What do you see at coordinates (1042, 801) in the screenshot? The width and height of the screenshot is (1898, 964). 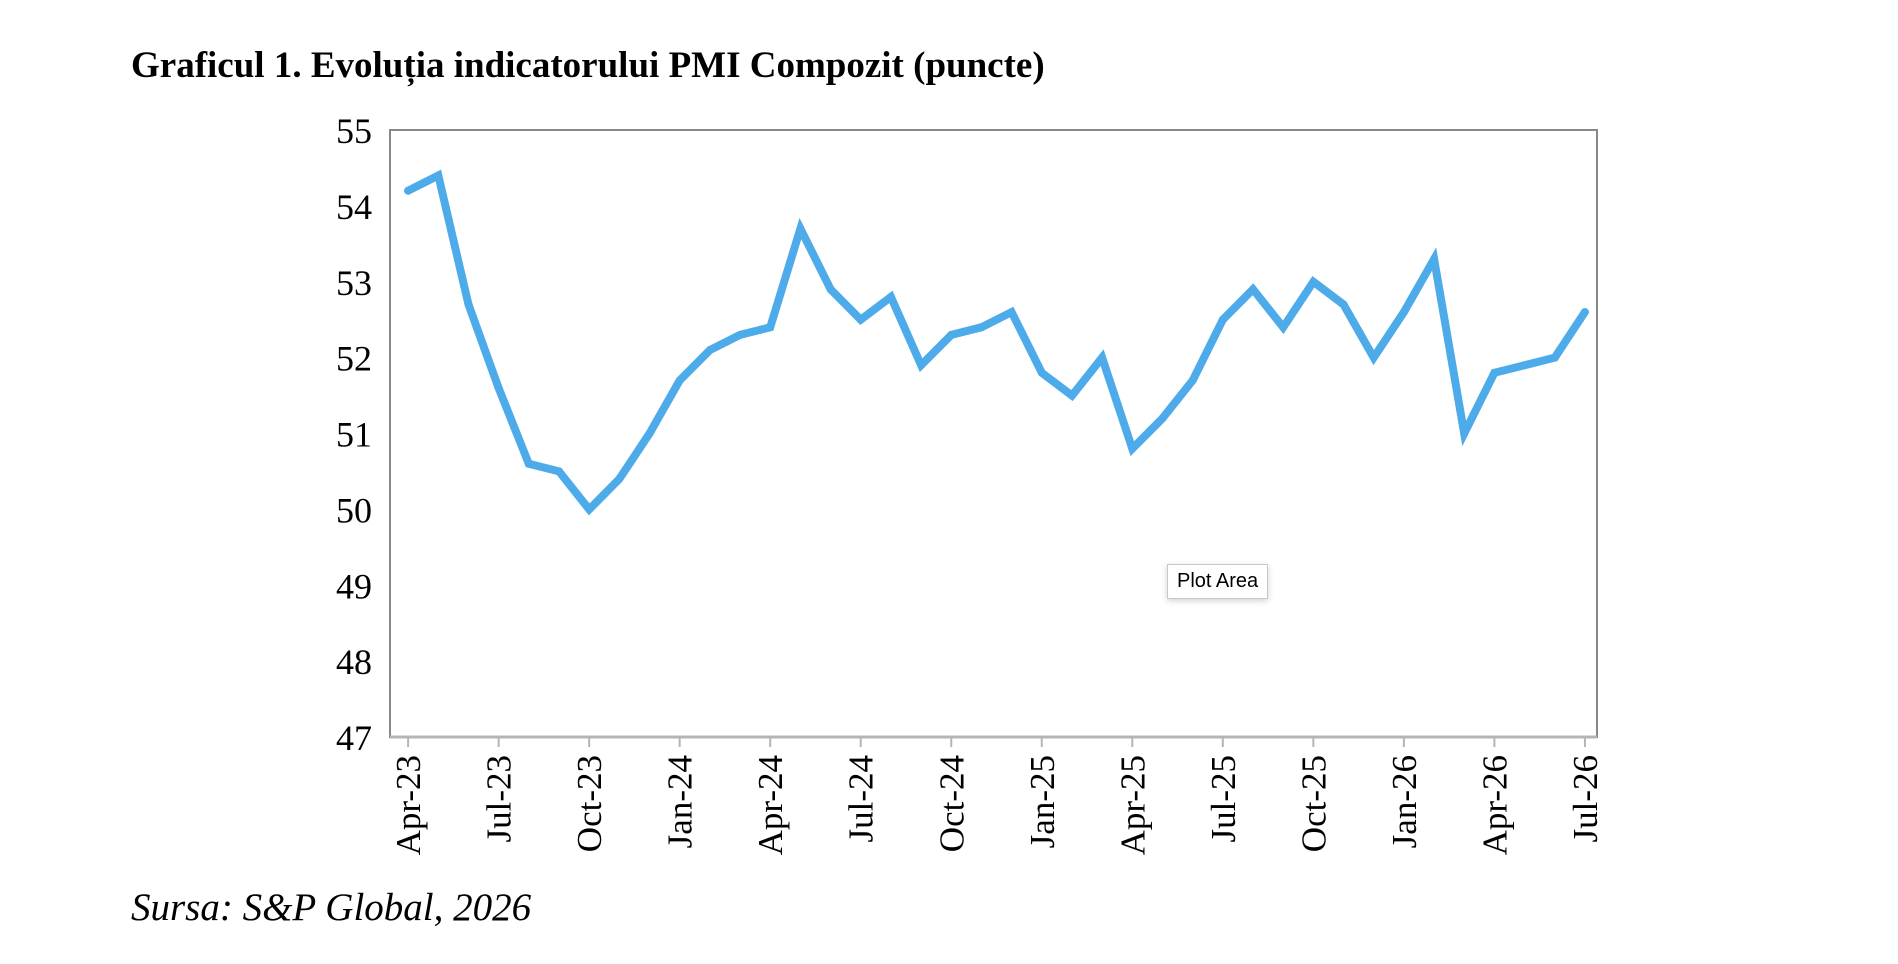 I see `x-tick-label: Jan-25` at bounding box center [1042, 801].